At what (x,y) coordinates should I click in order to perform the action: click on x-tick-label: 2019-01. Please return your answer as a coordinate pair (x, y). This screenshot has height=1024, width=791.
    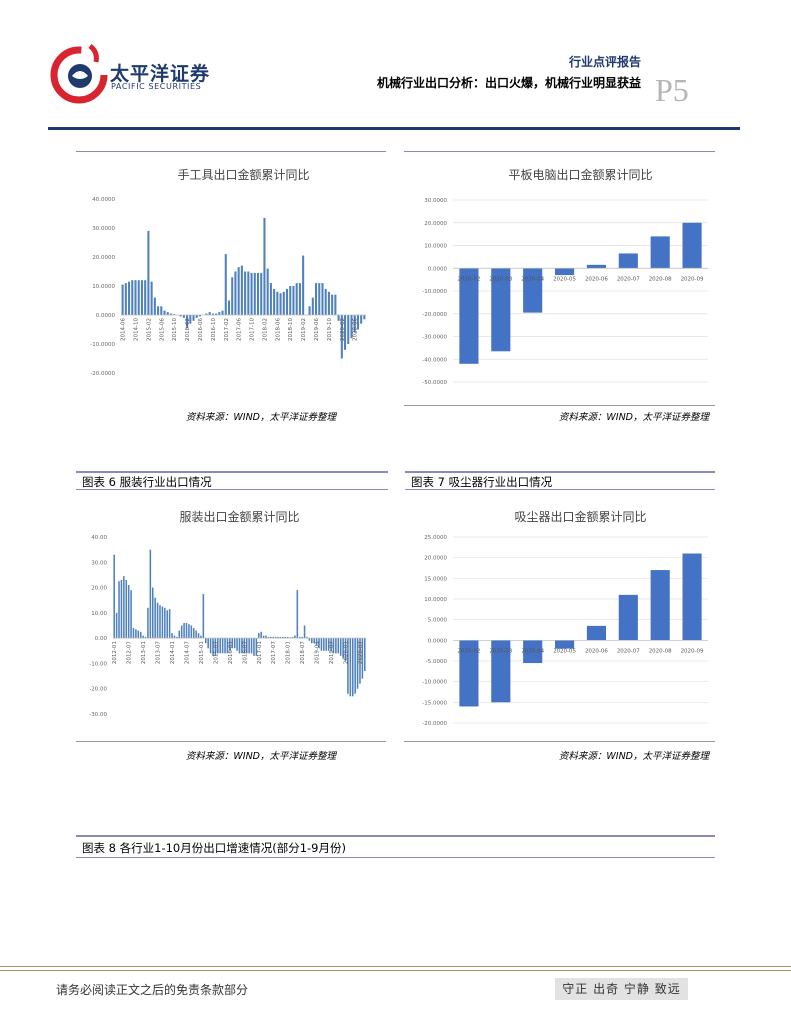
    Looking at the image, I should click on (318, 652).